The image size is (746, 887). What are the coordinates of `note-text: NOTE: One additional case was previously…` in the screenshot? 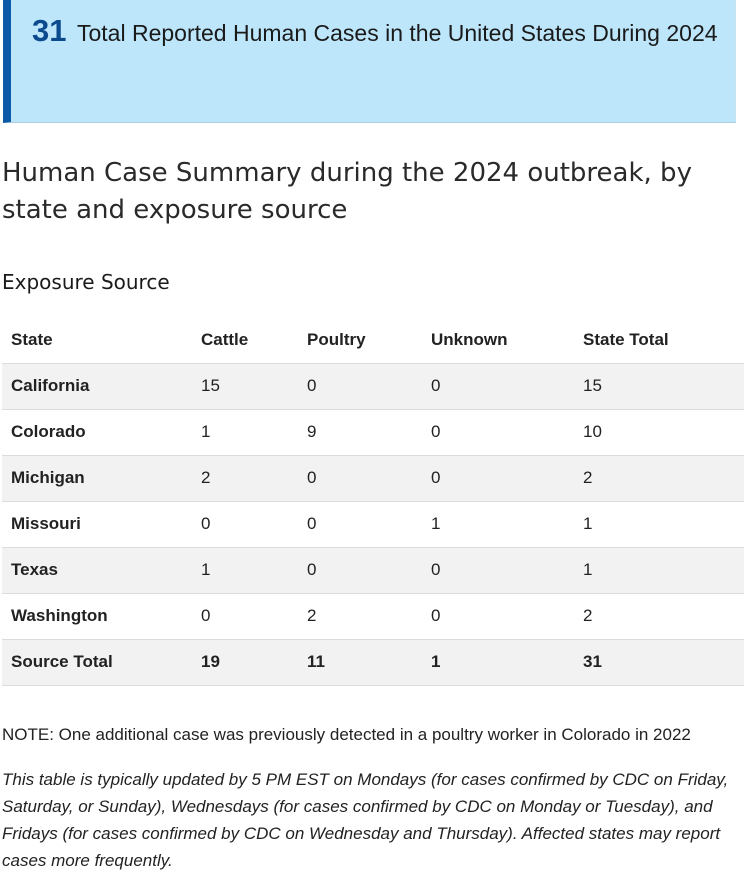 It's located at (346, 734).